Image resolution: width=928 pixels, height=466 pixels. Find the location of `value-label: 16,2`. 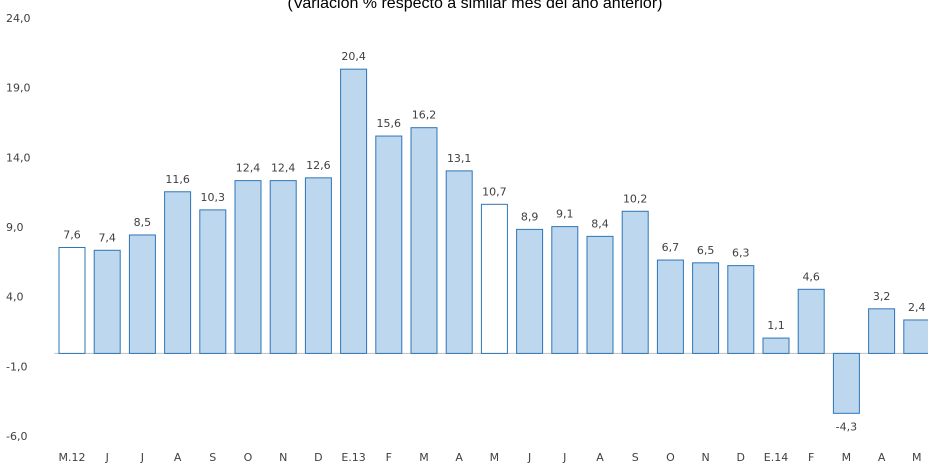

value-label: 16,2 is located at coordinates (424, 115).